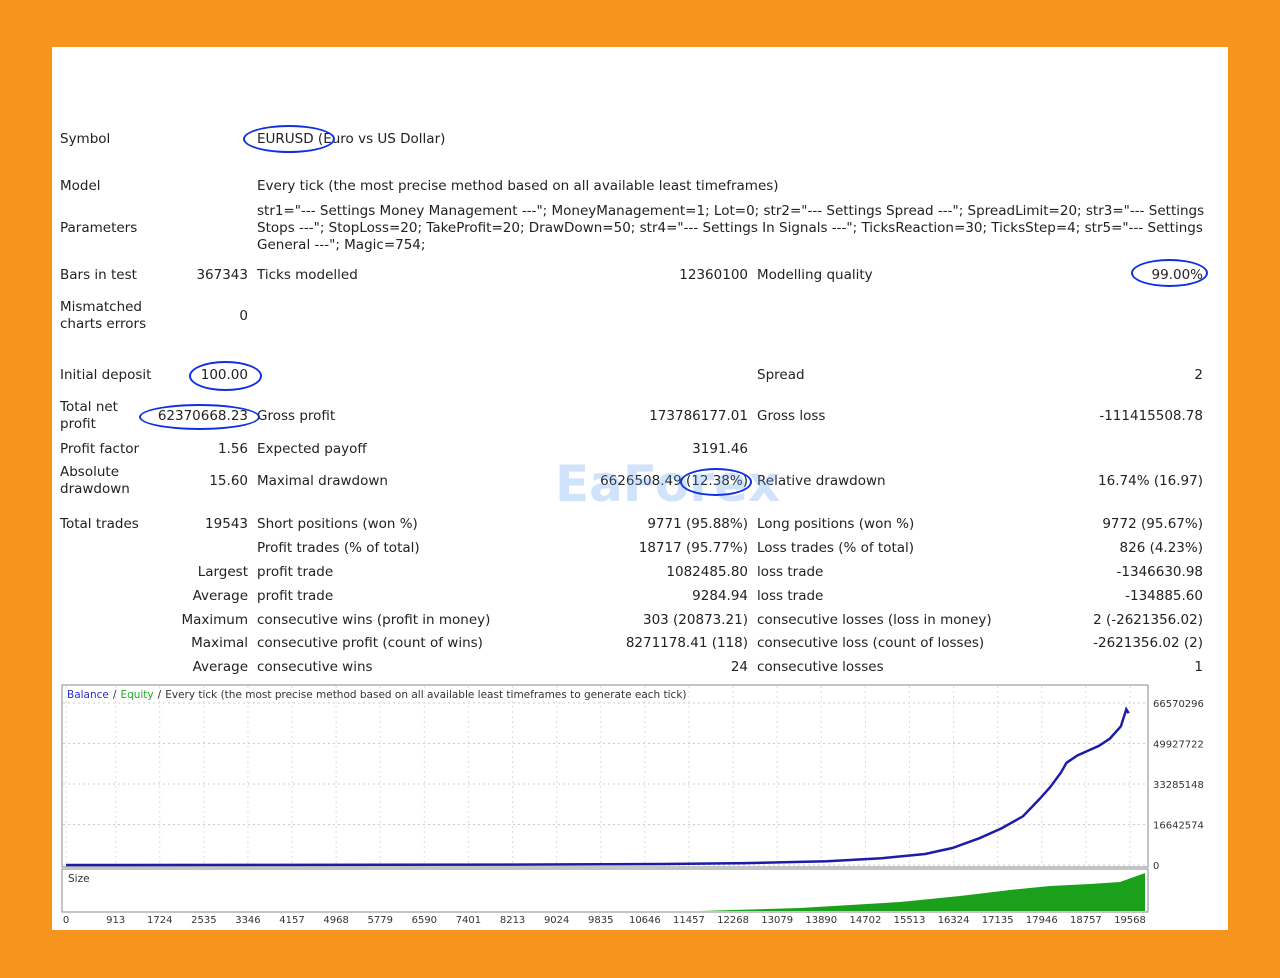  Describe the element at coordinates (707, 571) in the screenshot. I see `row-value: 1082485.80` at that location.